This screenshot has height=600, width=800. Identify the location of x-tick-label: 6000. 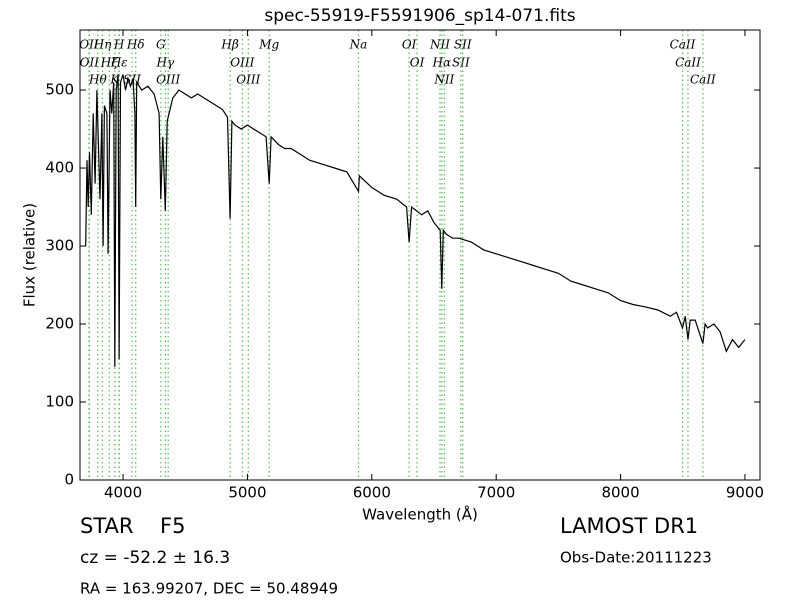
(372, 493).